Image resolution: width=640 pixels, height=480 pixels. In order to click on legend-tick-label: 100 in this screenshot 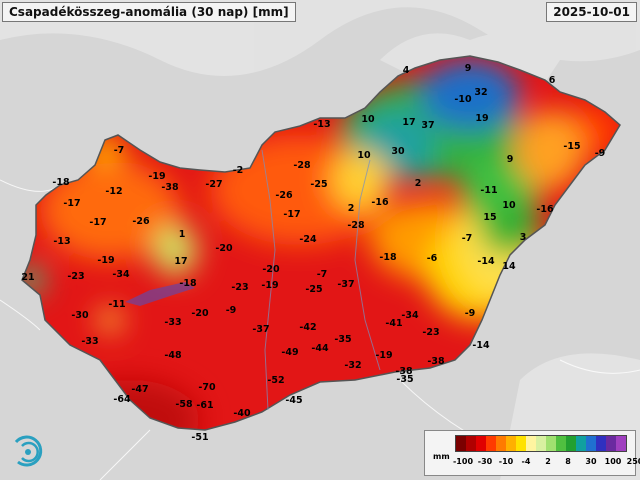, I will do `click(613, 461)`.